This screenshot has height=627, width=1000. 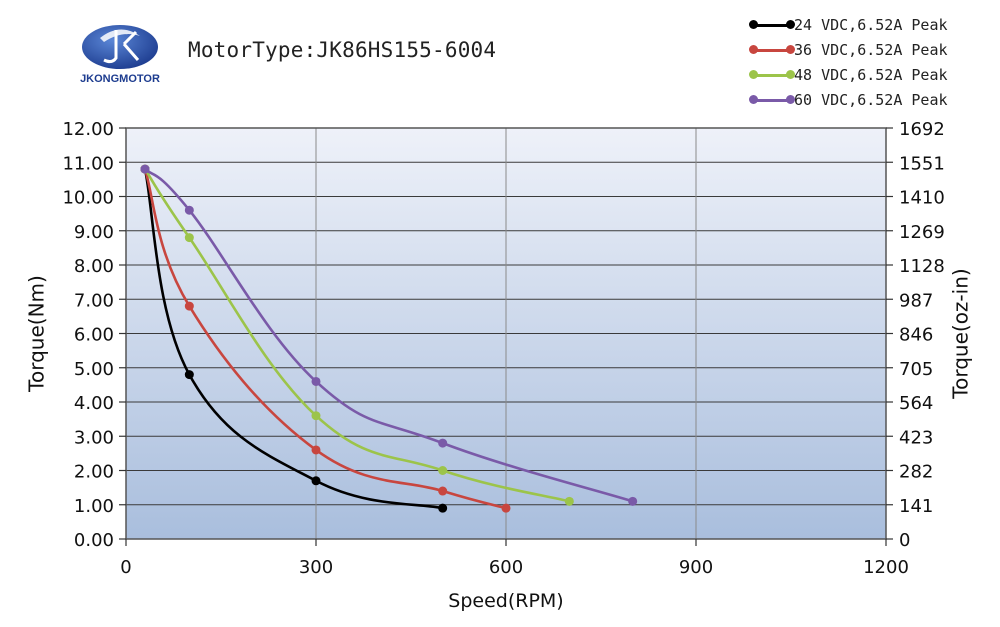 I want to click on legend-item: 36 VDC,6.52A Peak, so click(x=848, y=49).